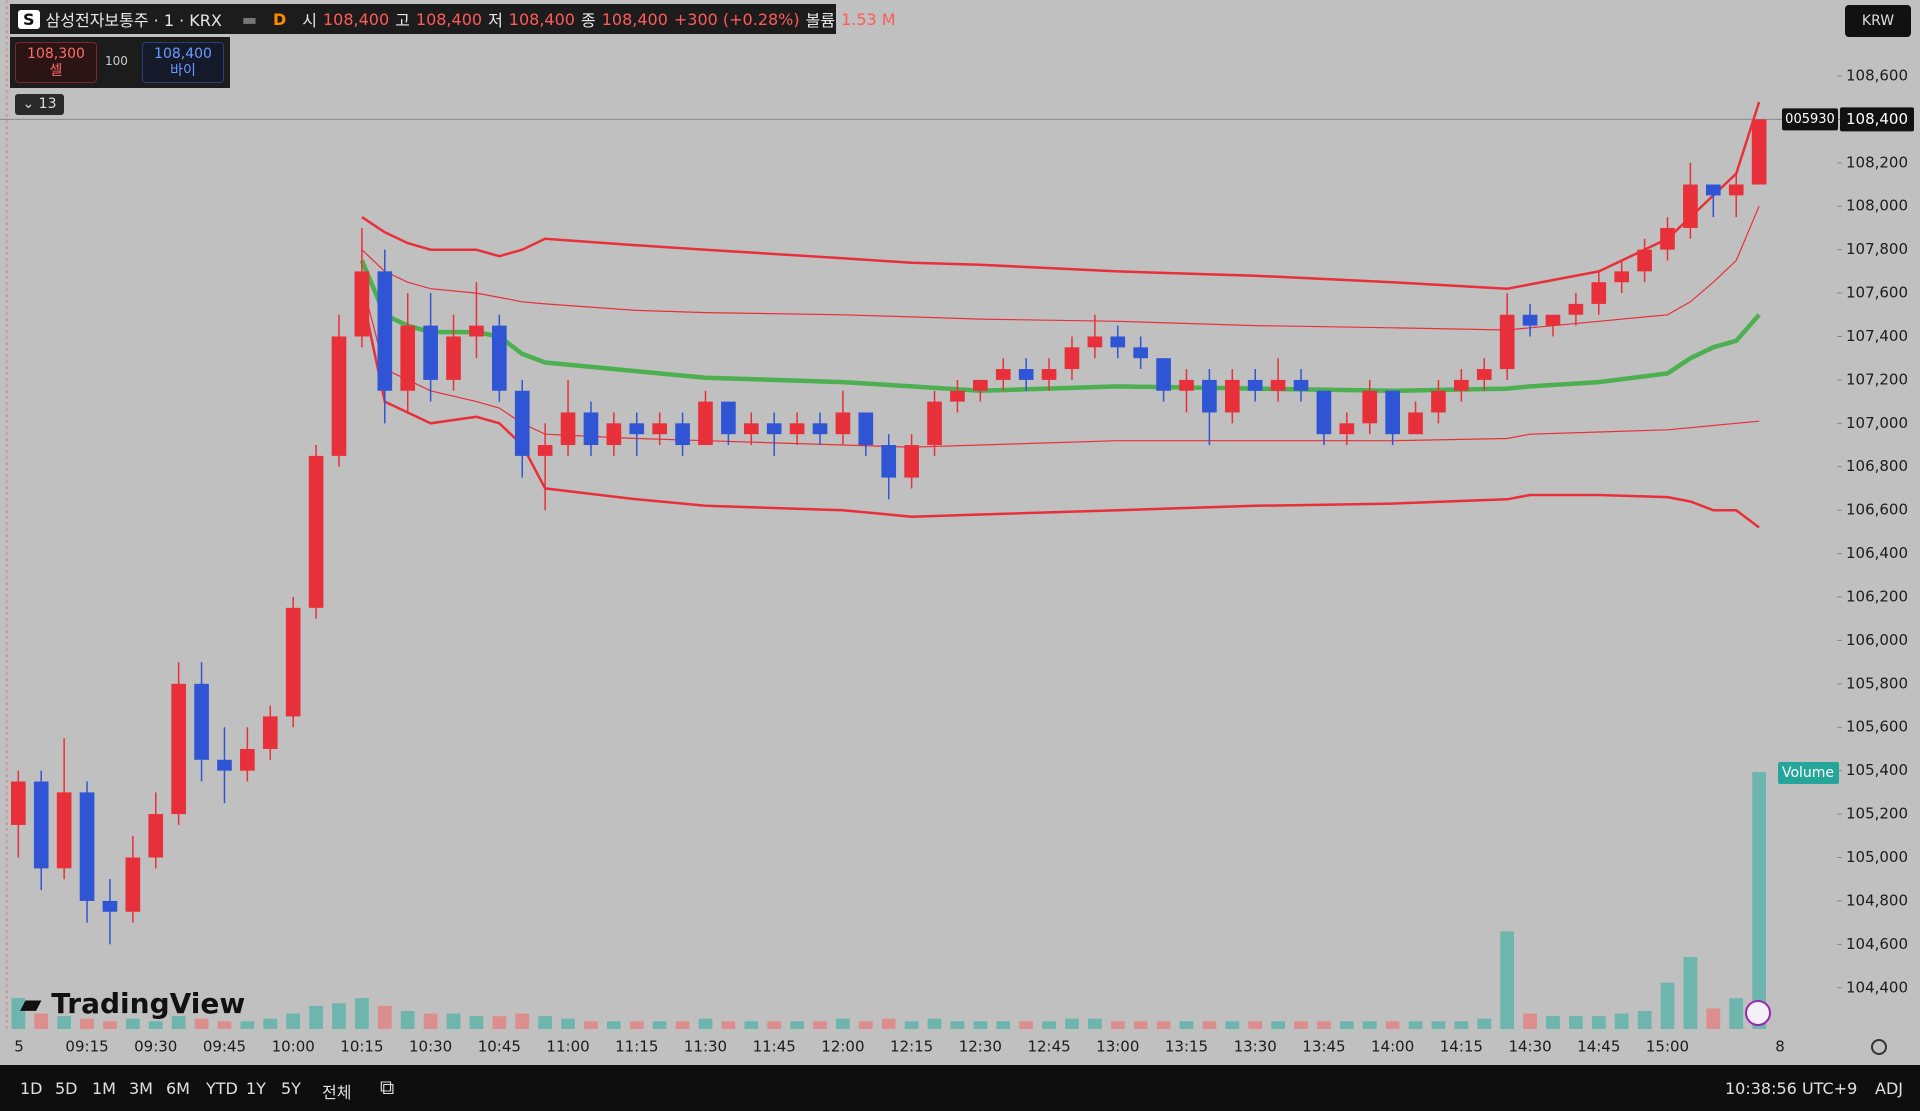  Describe the element at coordinates (31, 1088) in the screenshot. I see `range-button: 1D` at that location.